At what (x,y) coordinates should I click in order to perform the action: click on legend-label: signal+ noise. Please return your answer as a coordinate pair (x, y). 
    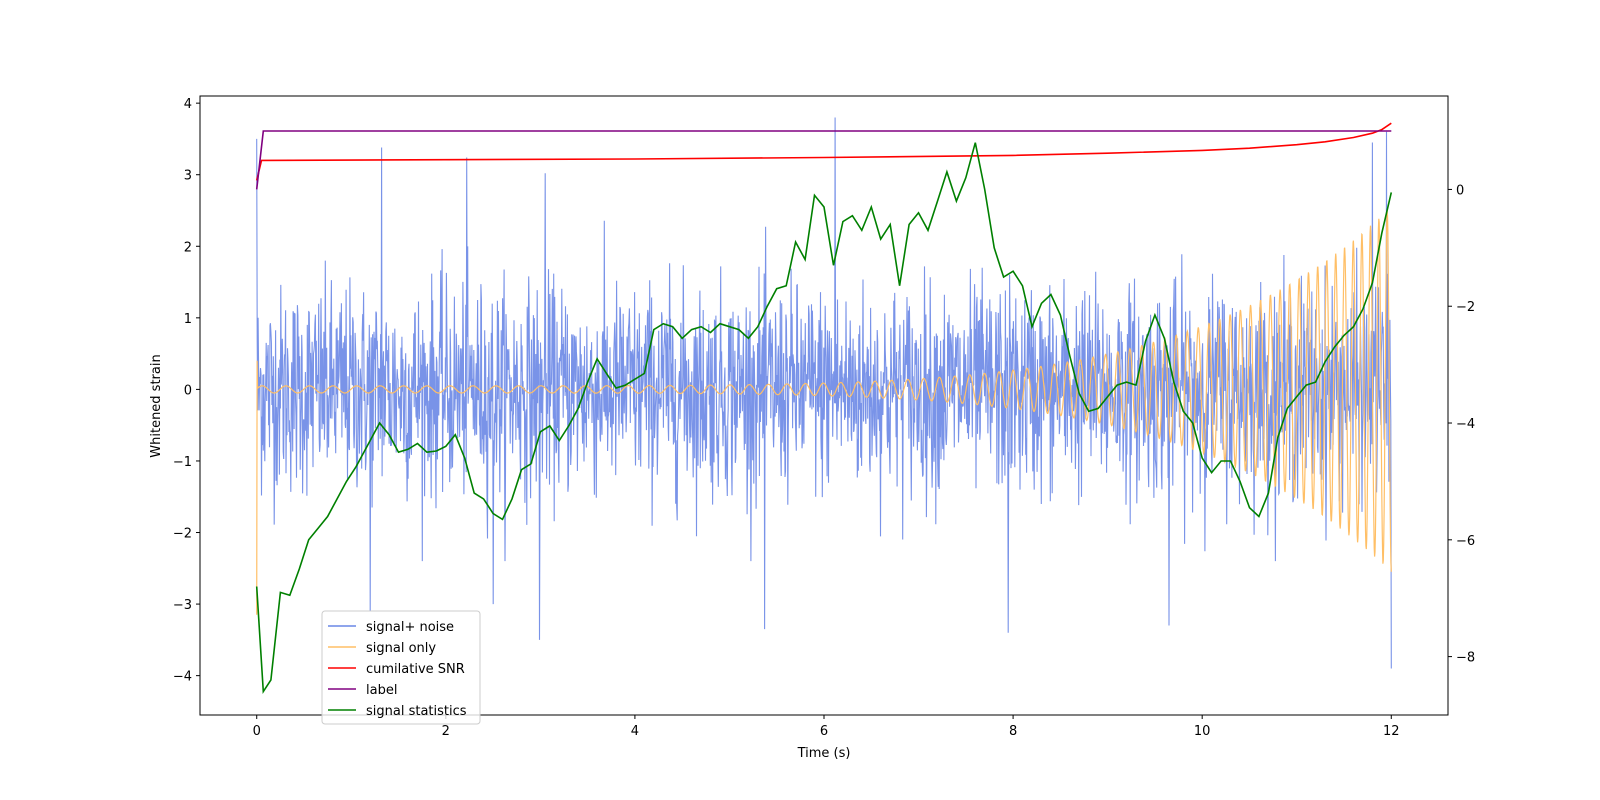
    Looking at the image, I should click on (410, 627).